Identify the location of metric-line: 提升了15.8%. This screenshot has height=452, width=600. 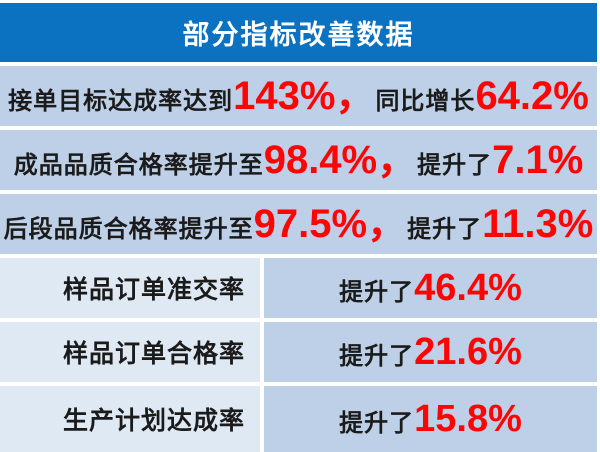
(430, 419).